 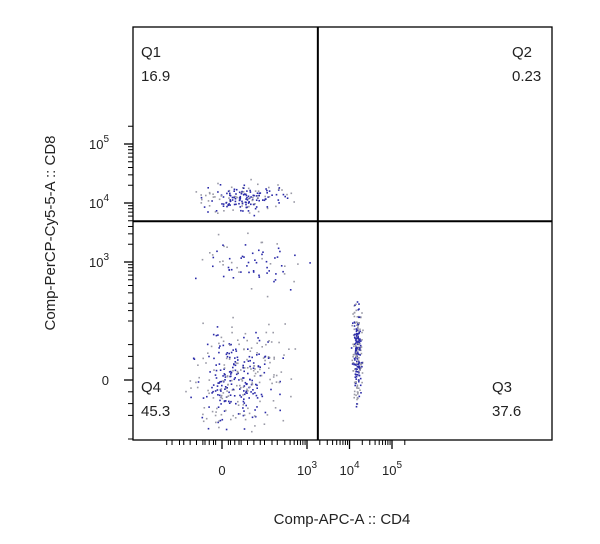 I want to click on x-axis-title: Comp-APC-A :: CD4, so click(x=342, y=519).